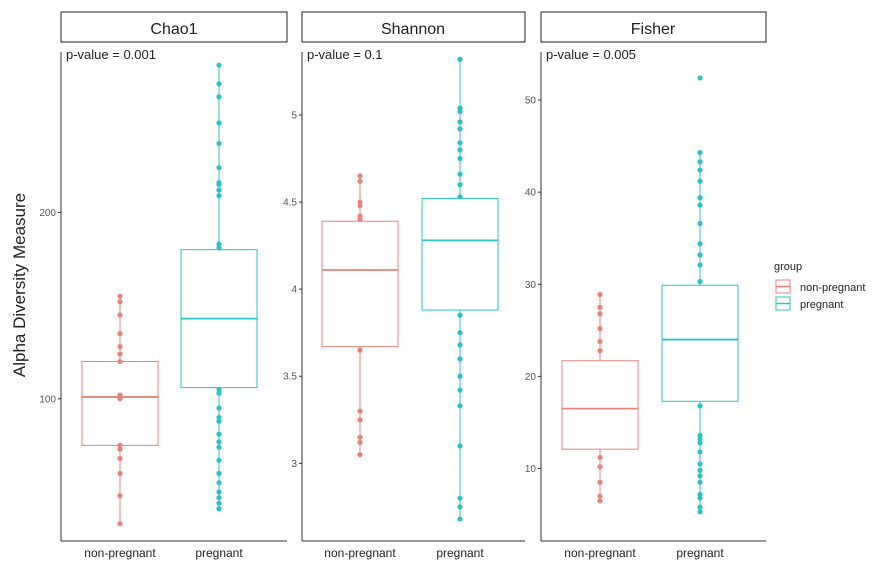  What do you see at coordinates (531, 469) in the screenshot?
I see `y-tick-label: 10` at bounding box center [531, 469].